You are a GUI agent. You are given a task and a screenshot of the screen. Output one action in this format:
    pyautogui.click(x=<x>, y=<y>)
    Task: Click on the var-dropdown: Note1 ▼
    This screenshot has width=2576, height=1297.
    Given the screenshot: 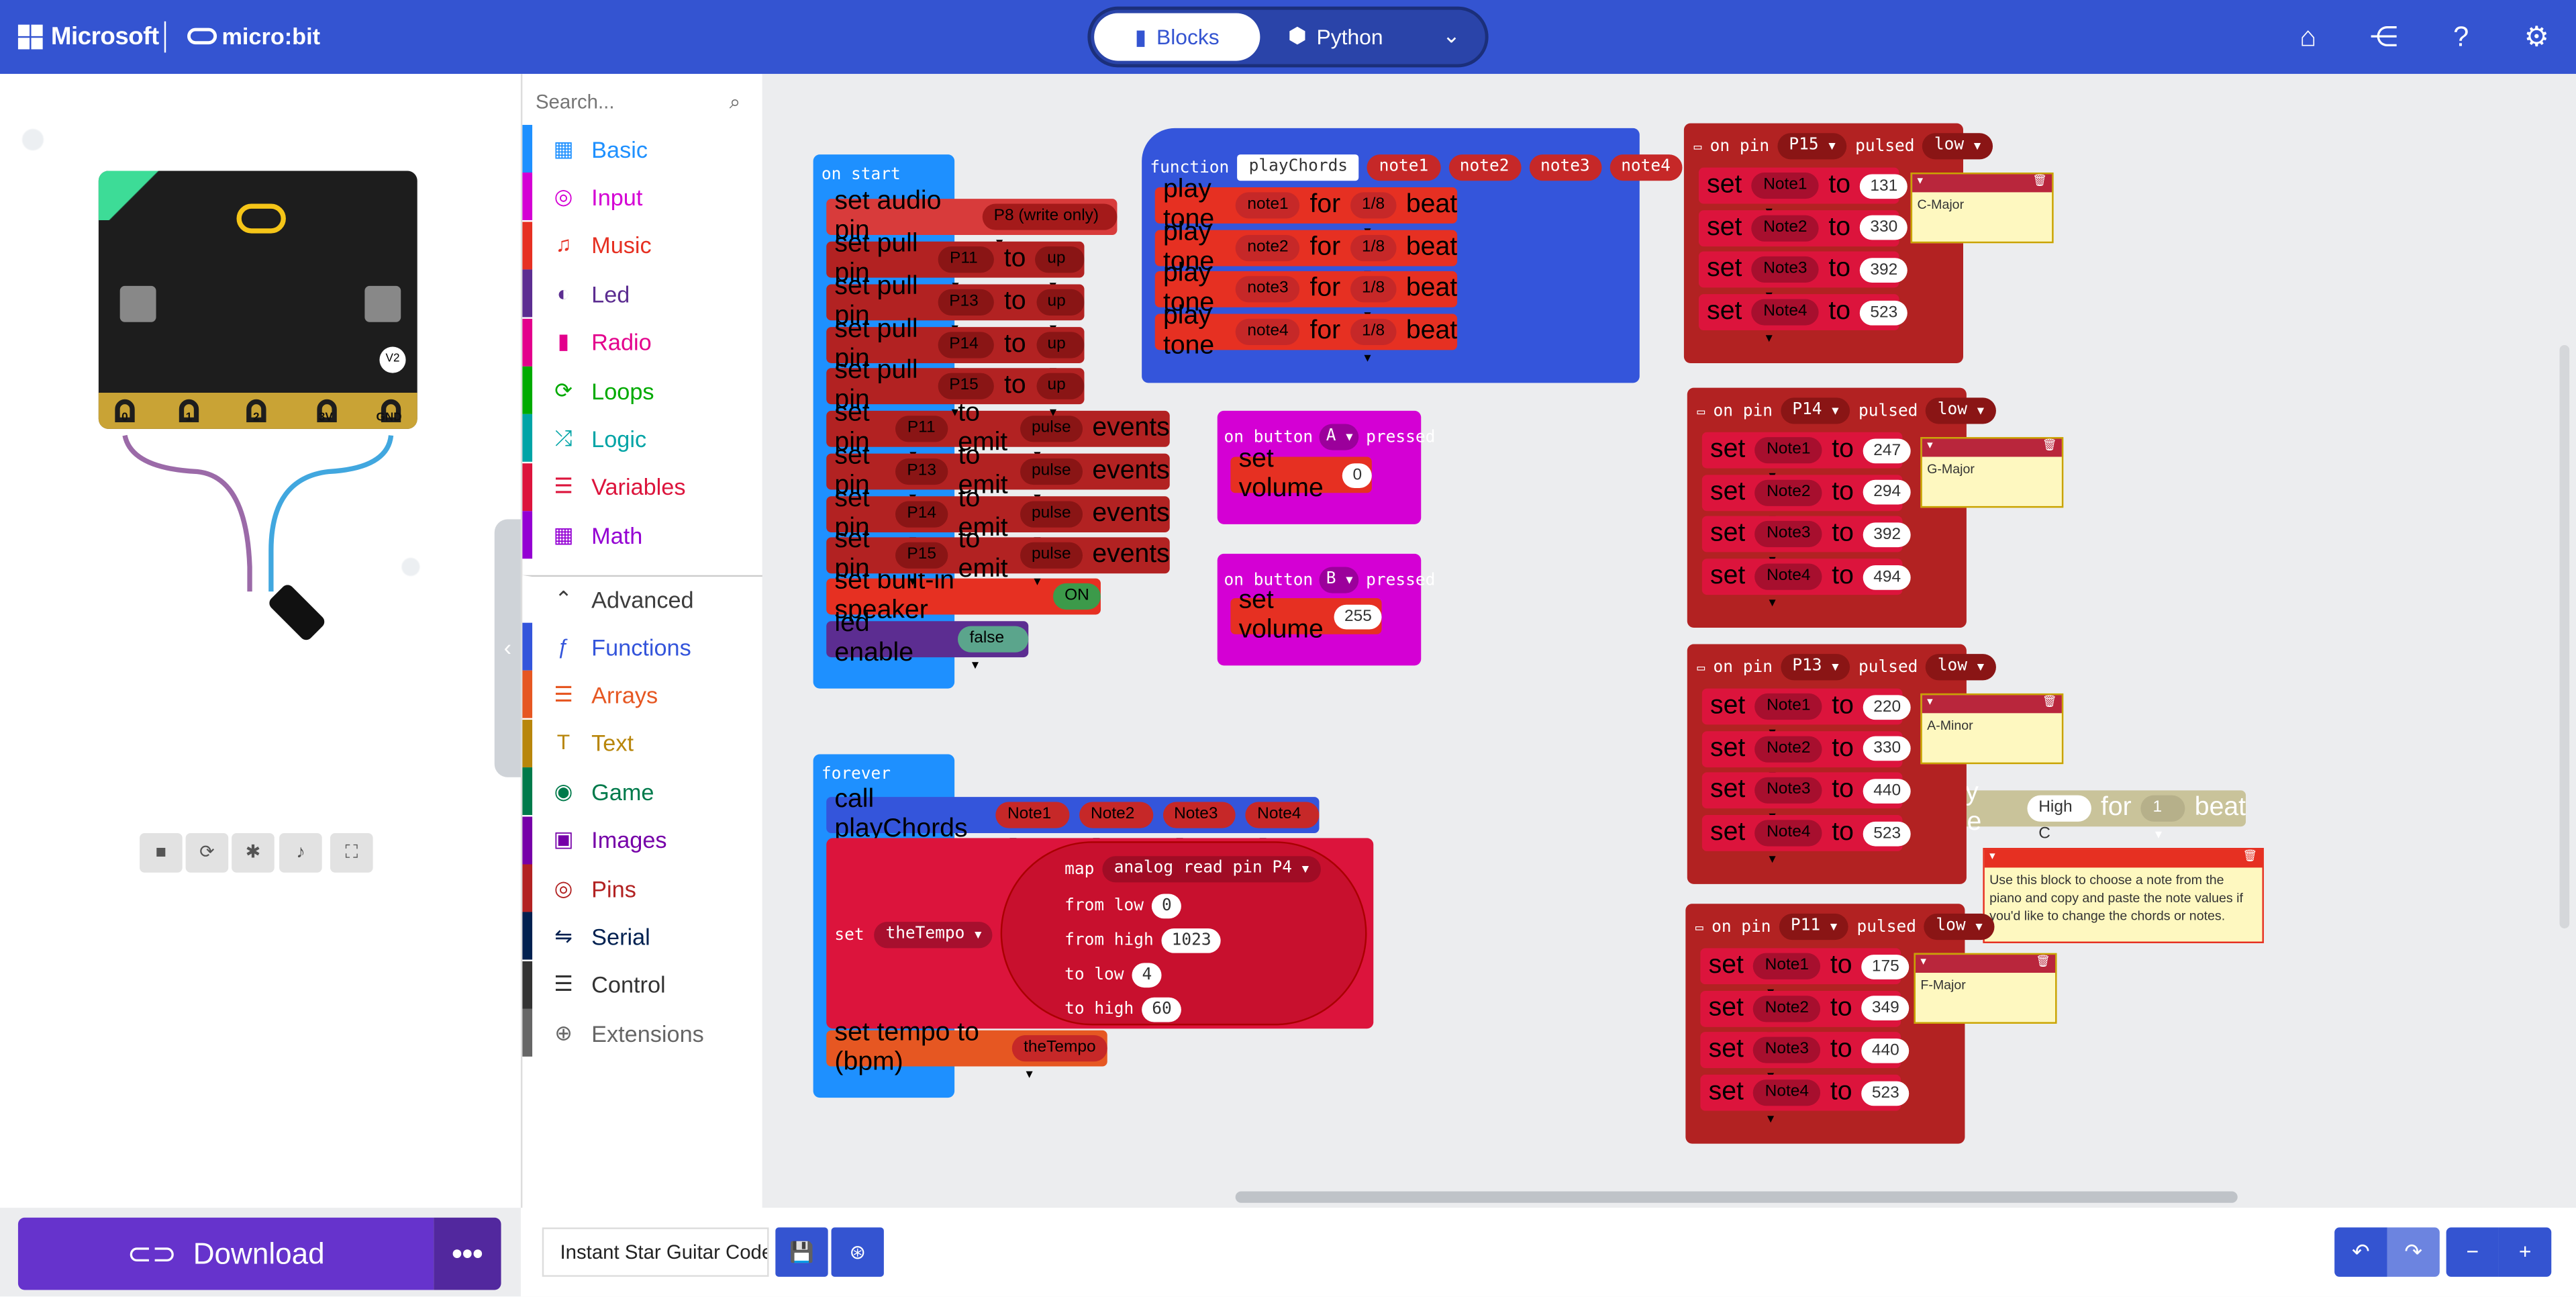 What is the action you would take?
    pyautogui.click(x=1032, y=825)
    